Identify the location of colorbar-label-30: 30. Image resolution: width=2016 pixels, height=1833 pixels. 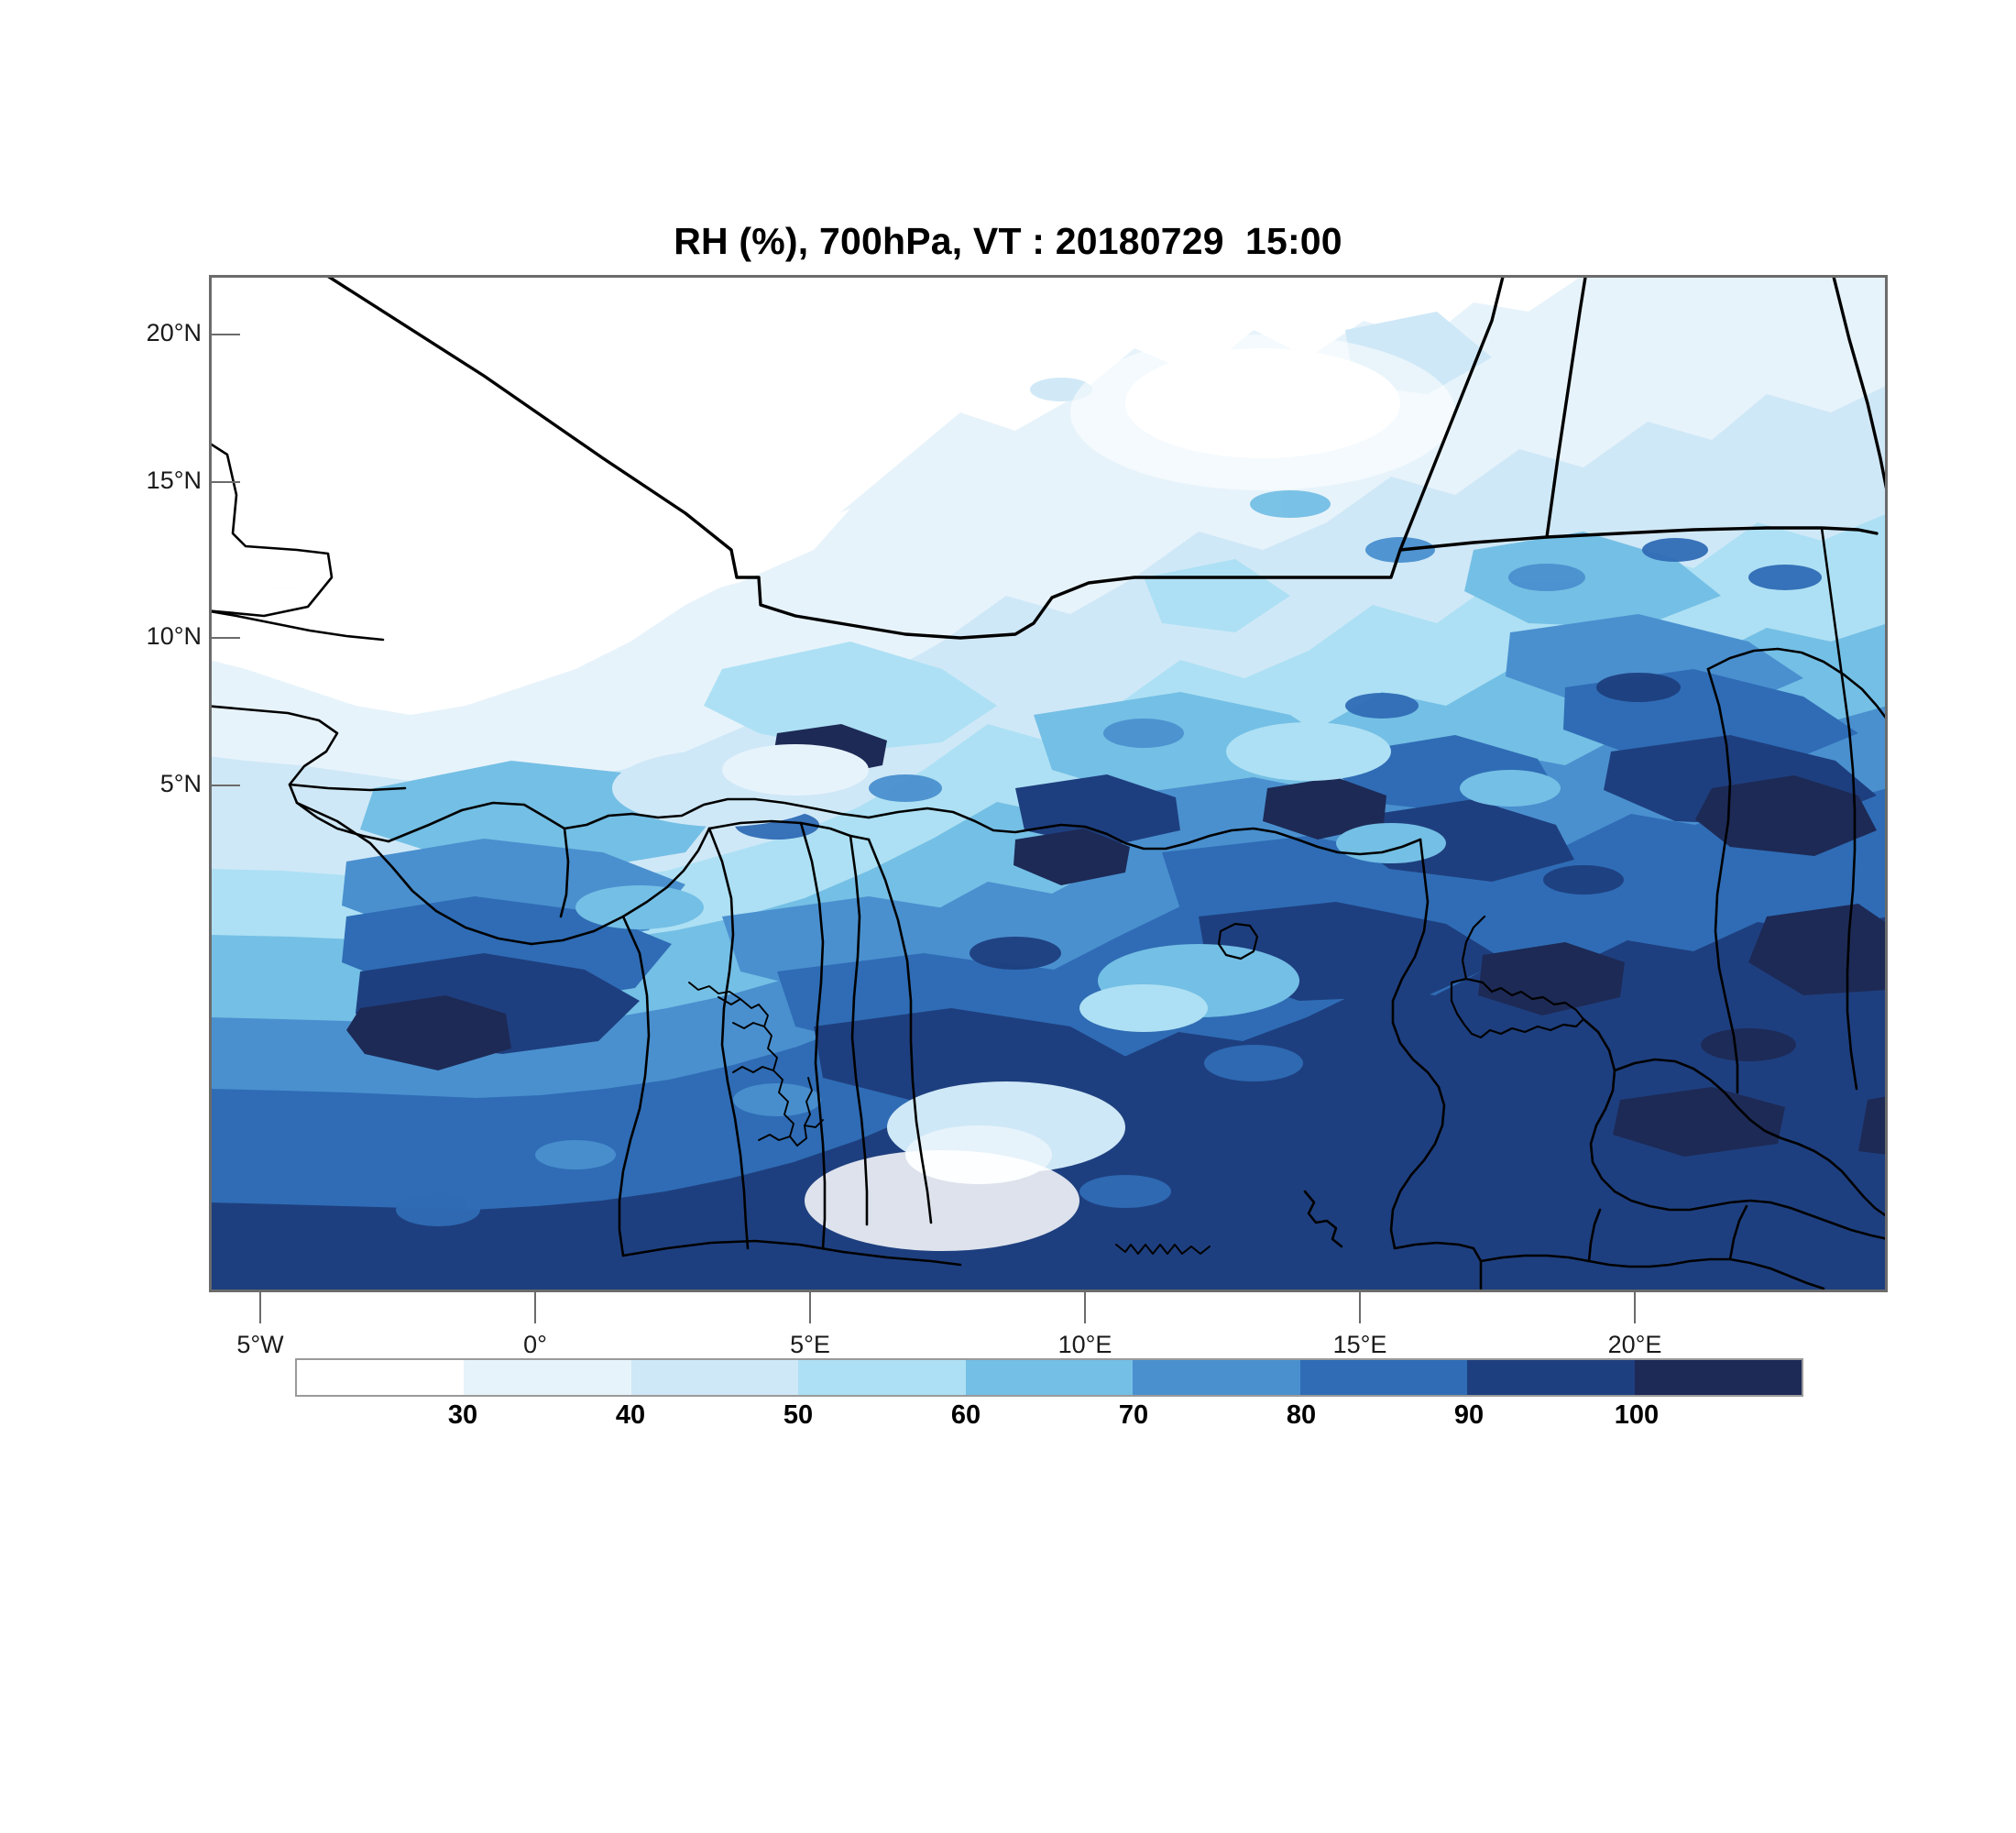
(462, 1415).